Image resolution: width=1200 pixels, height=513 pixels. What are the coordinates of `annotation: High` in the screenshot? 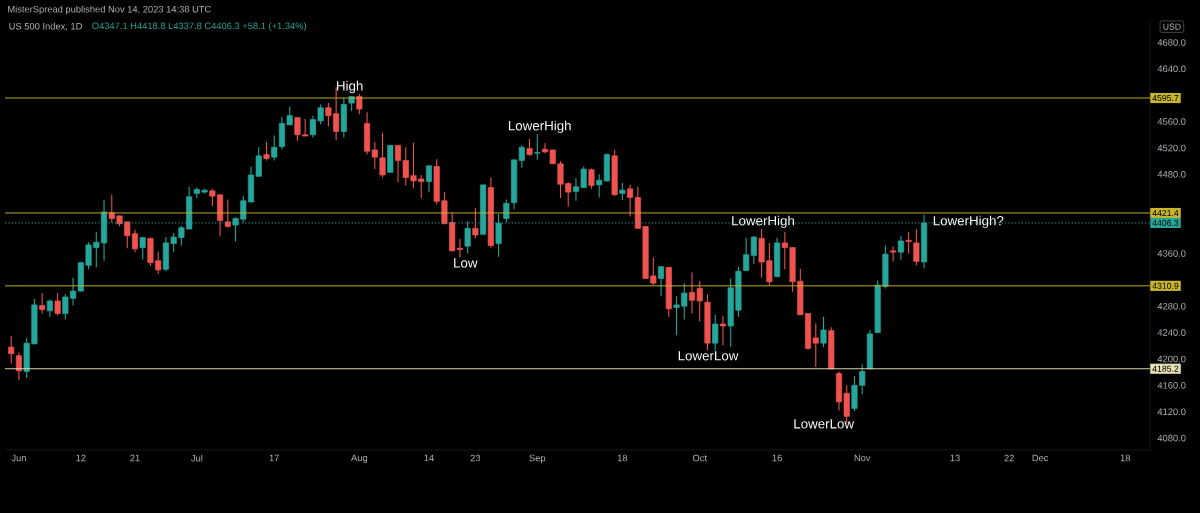 It's located at (350, 87).